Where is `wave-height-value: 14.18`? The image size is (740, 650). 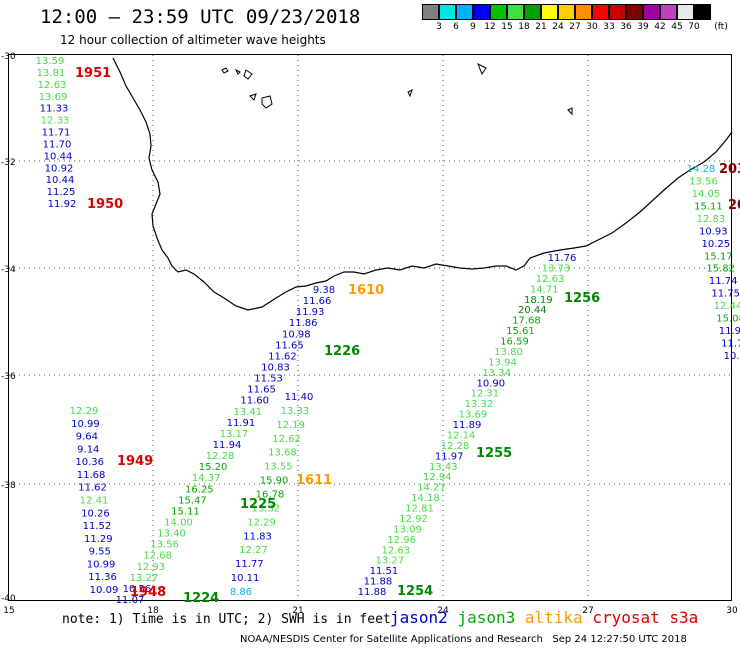
wave-height-value: 14.18 is located at coordinates (425, 498).